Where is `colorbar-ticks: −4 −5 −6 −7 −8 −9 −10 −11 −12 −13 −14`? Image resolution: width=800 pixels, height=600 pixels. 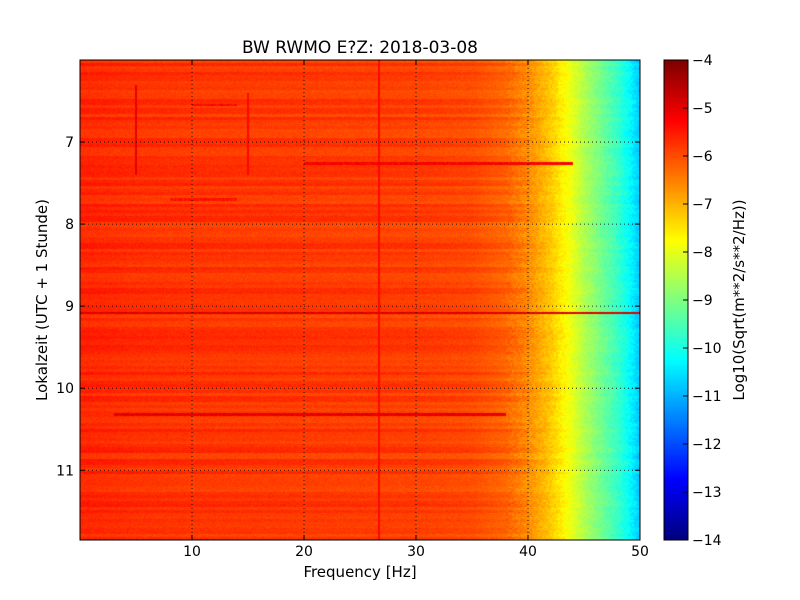
colorbar-ticks: −4 −5 −6 −7 −8 −9 −10 −11 −12 −13 −14 is located at coordinates (702, 301).